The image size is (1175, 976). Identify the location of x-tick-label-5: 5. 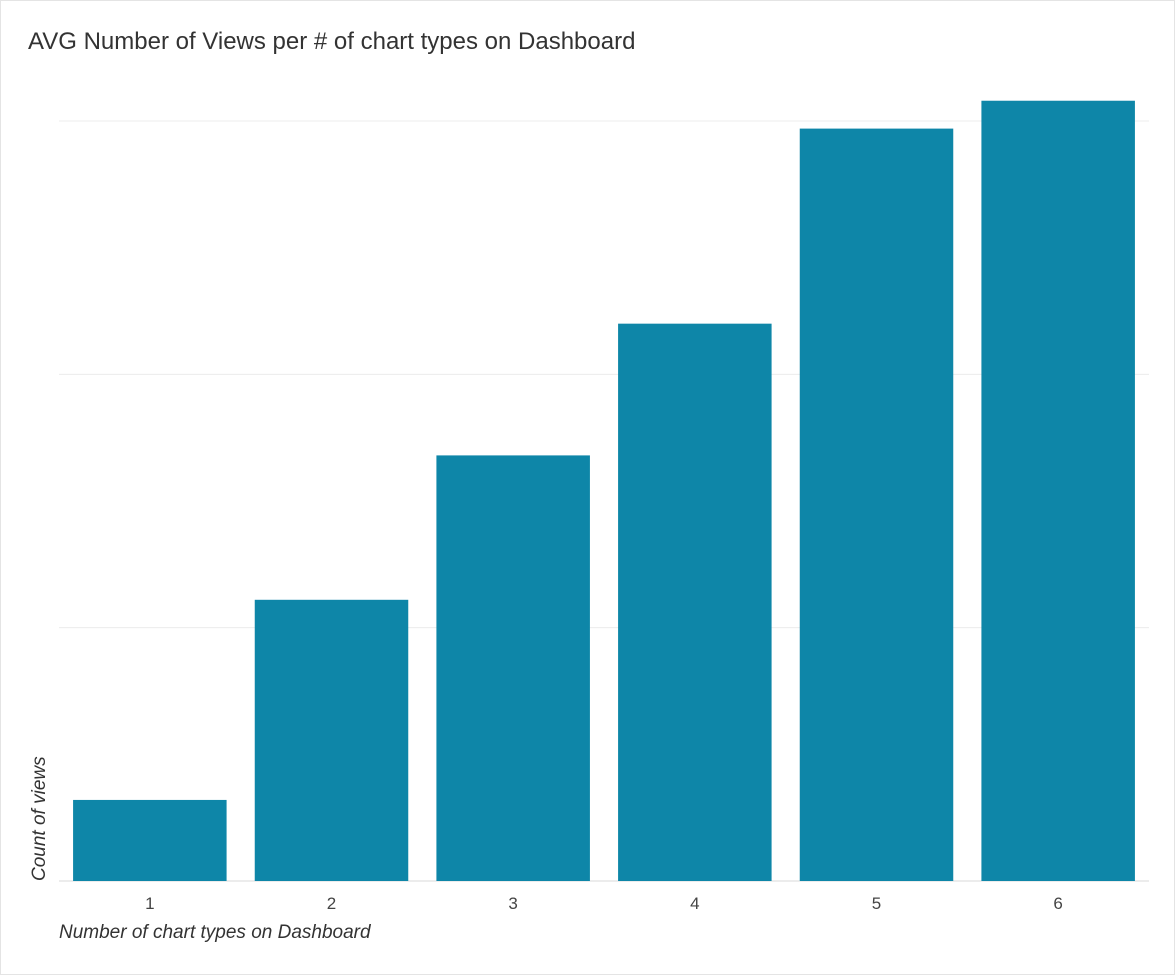
(876, 903).